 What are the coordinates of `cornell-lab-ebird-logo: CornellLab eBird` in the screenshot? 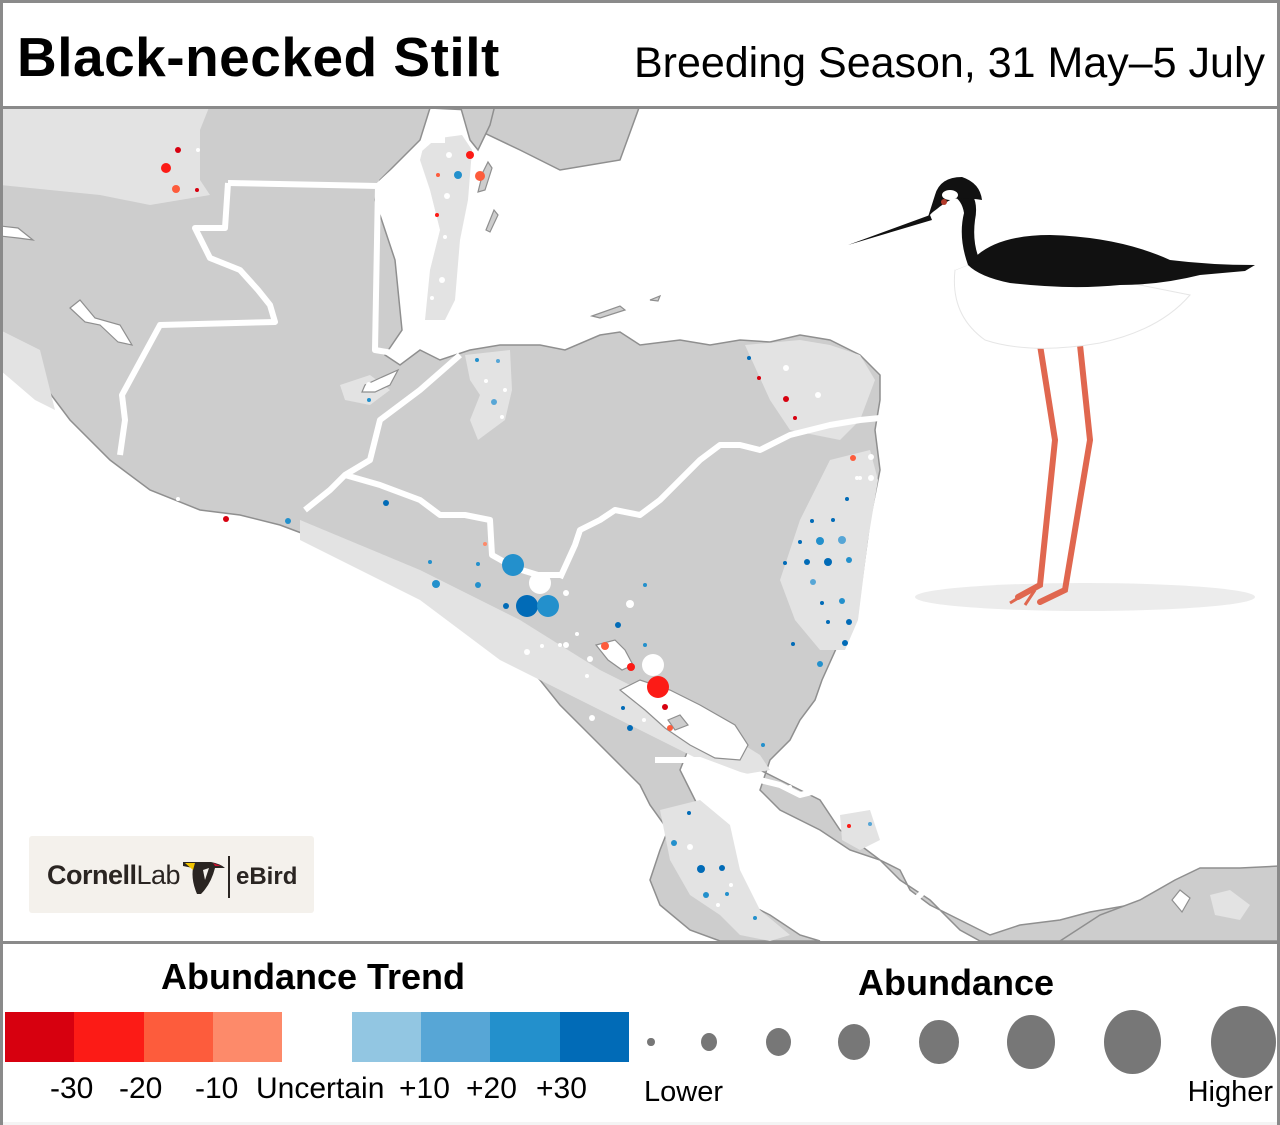 It's located at (171, 874).